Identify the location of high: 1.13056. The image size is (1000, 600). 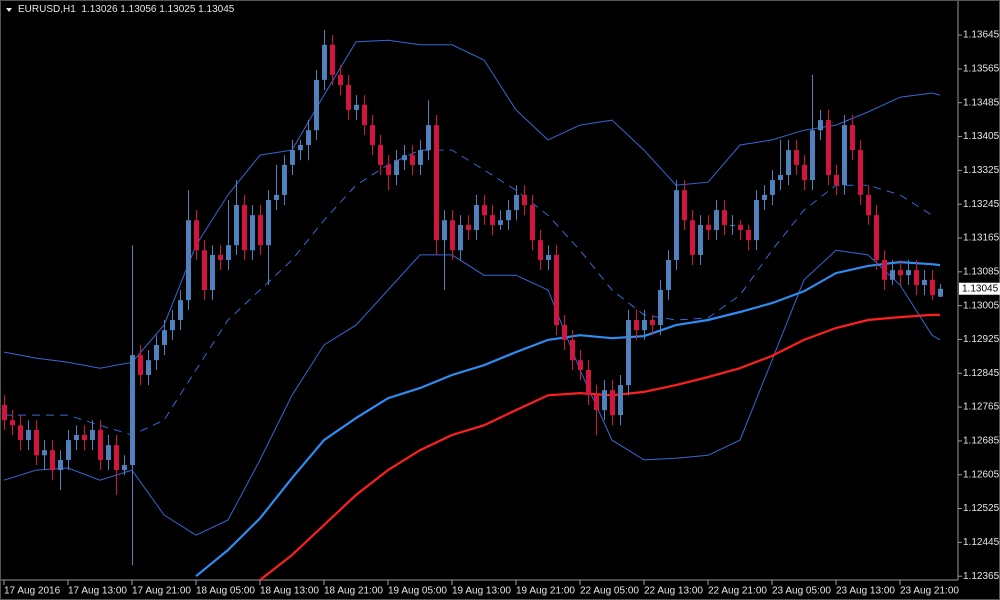
(138, 9).